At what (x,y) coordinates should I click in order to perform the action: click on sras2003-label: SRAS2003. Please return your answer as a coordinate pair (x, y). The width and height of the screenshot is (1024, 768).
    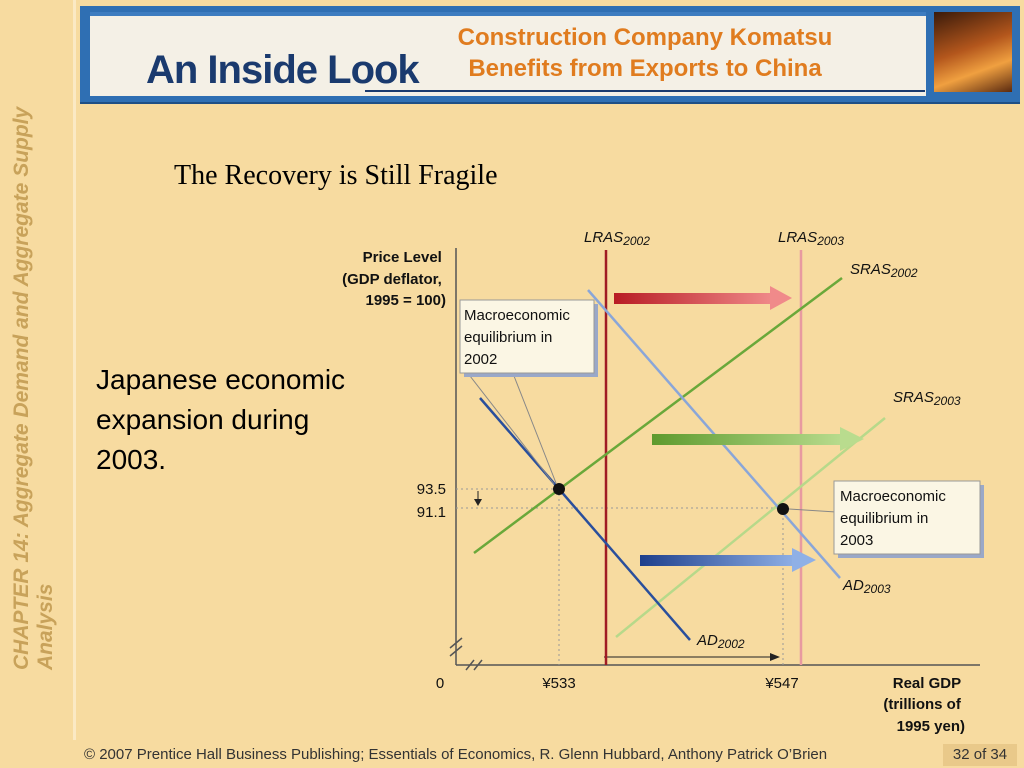
    Looking at the image, I should click on (927, 398).